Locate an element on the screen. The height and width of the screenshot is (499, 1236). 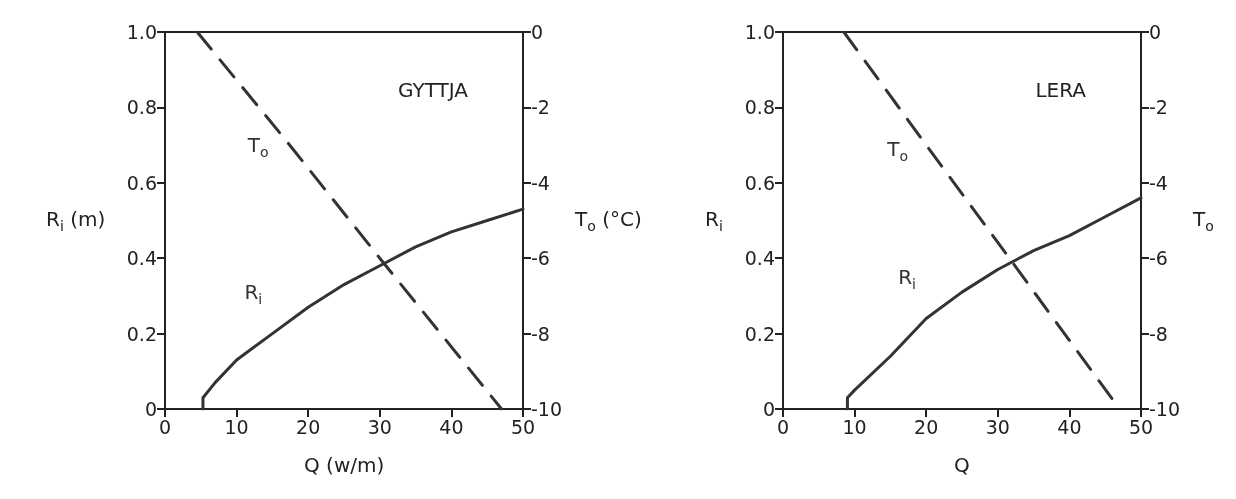
x-axis-title: Q (w/m) is located at coordinates (344, 465).